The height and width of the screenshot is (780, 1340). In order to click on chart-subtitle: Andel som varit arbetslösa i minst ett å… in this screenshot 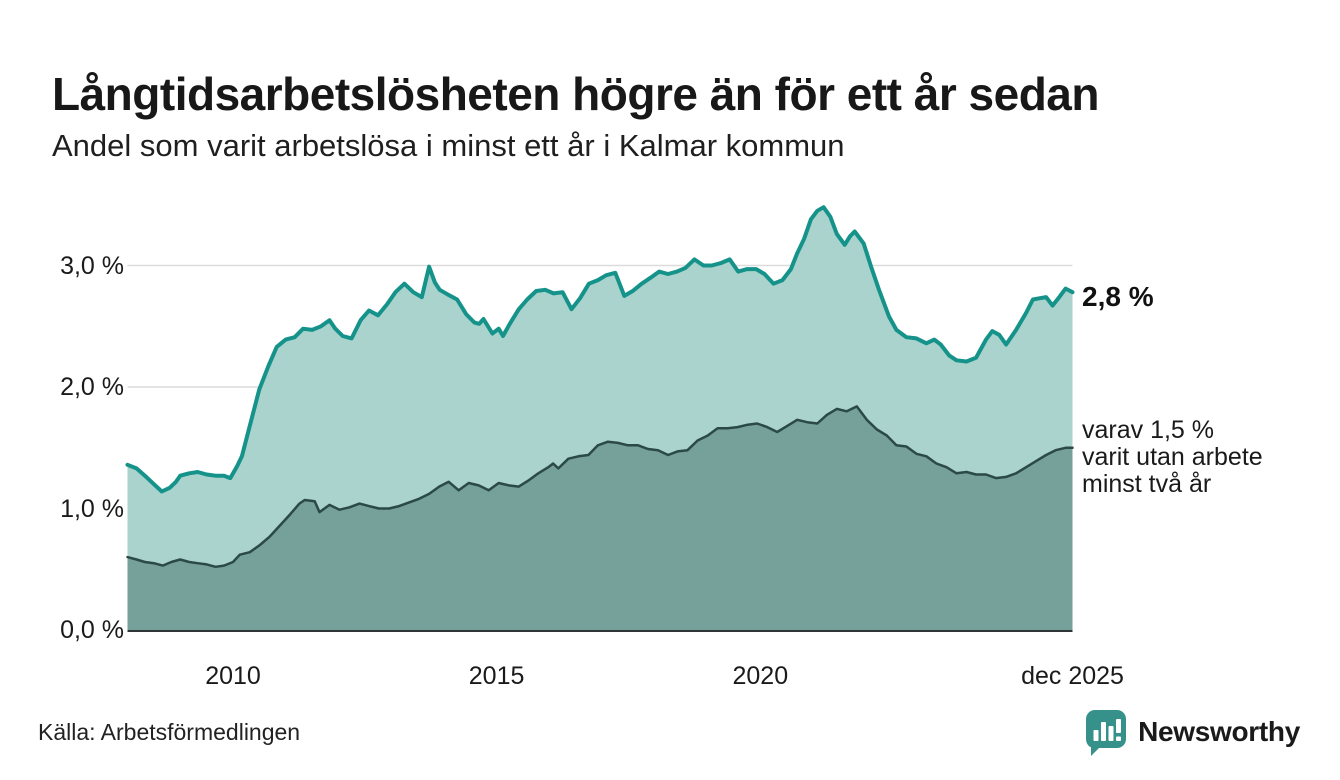, I will do `click(448, 145)`.